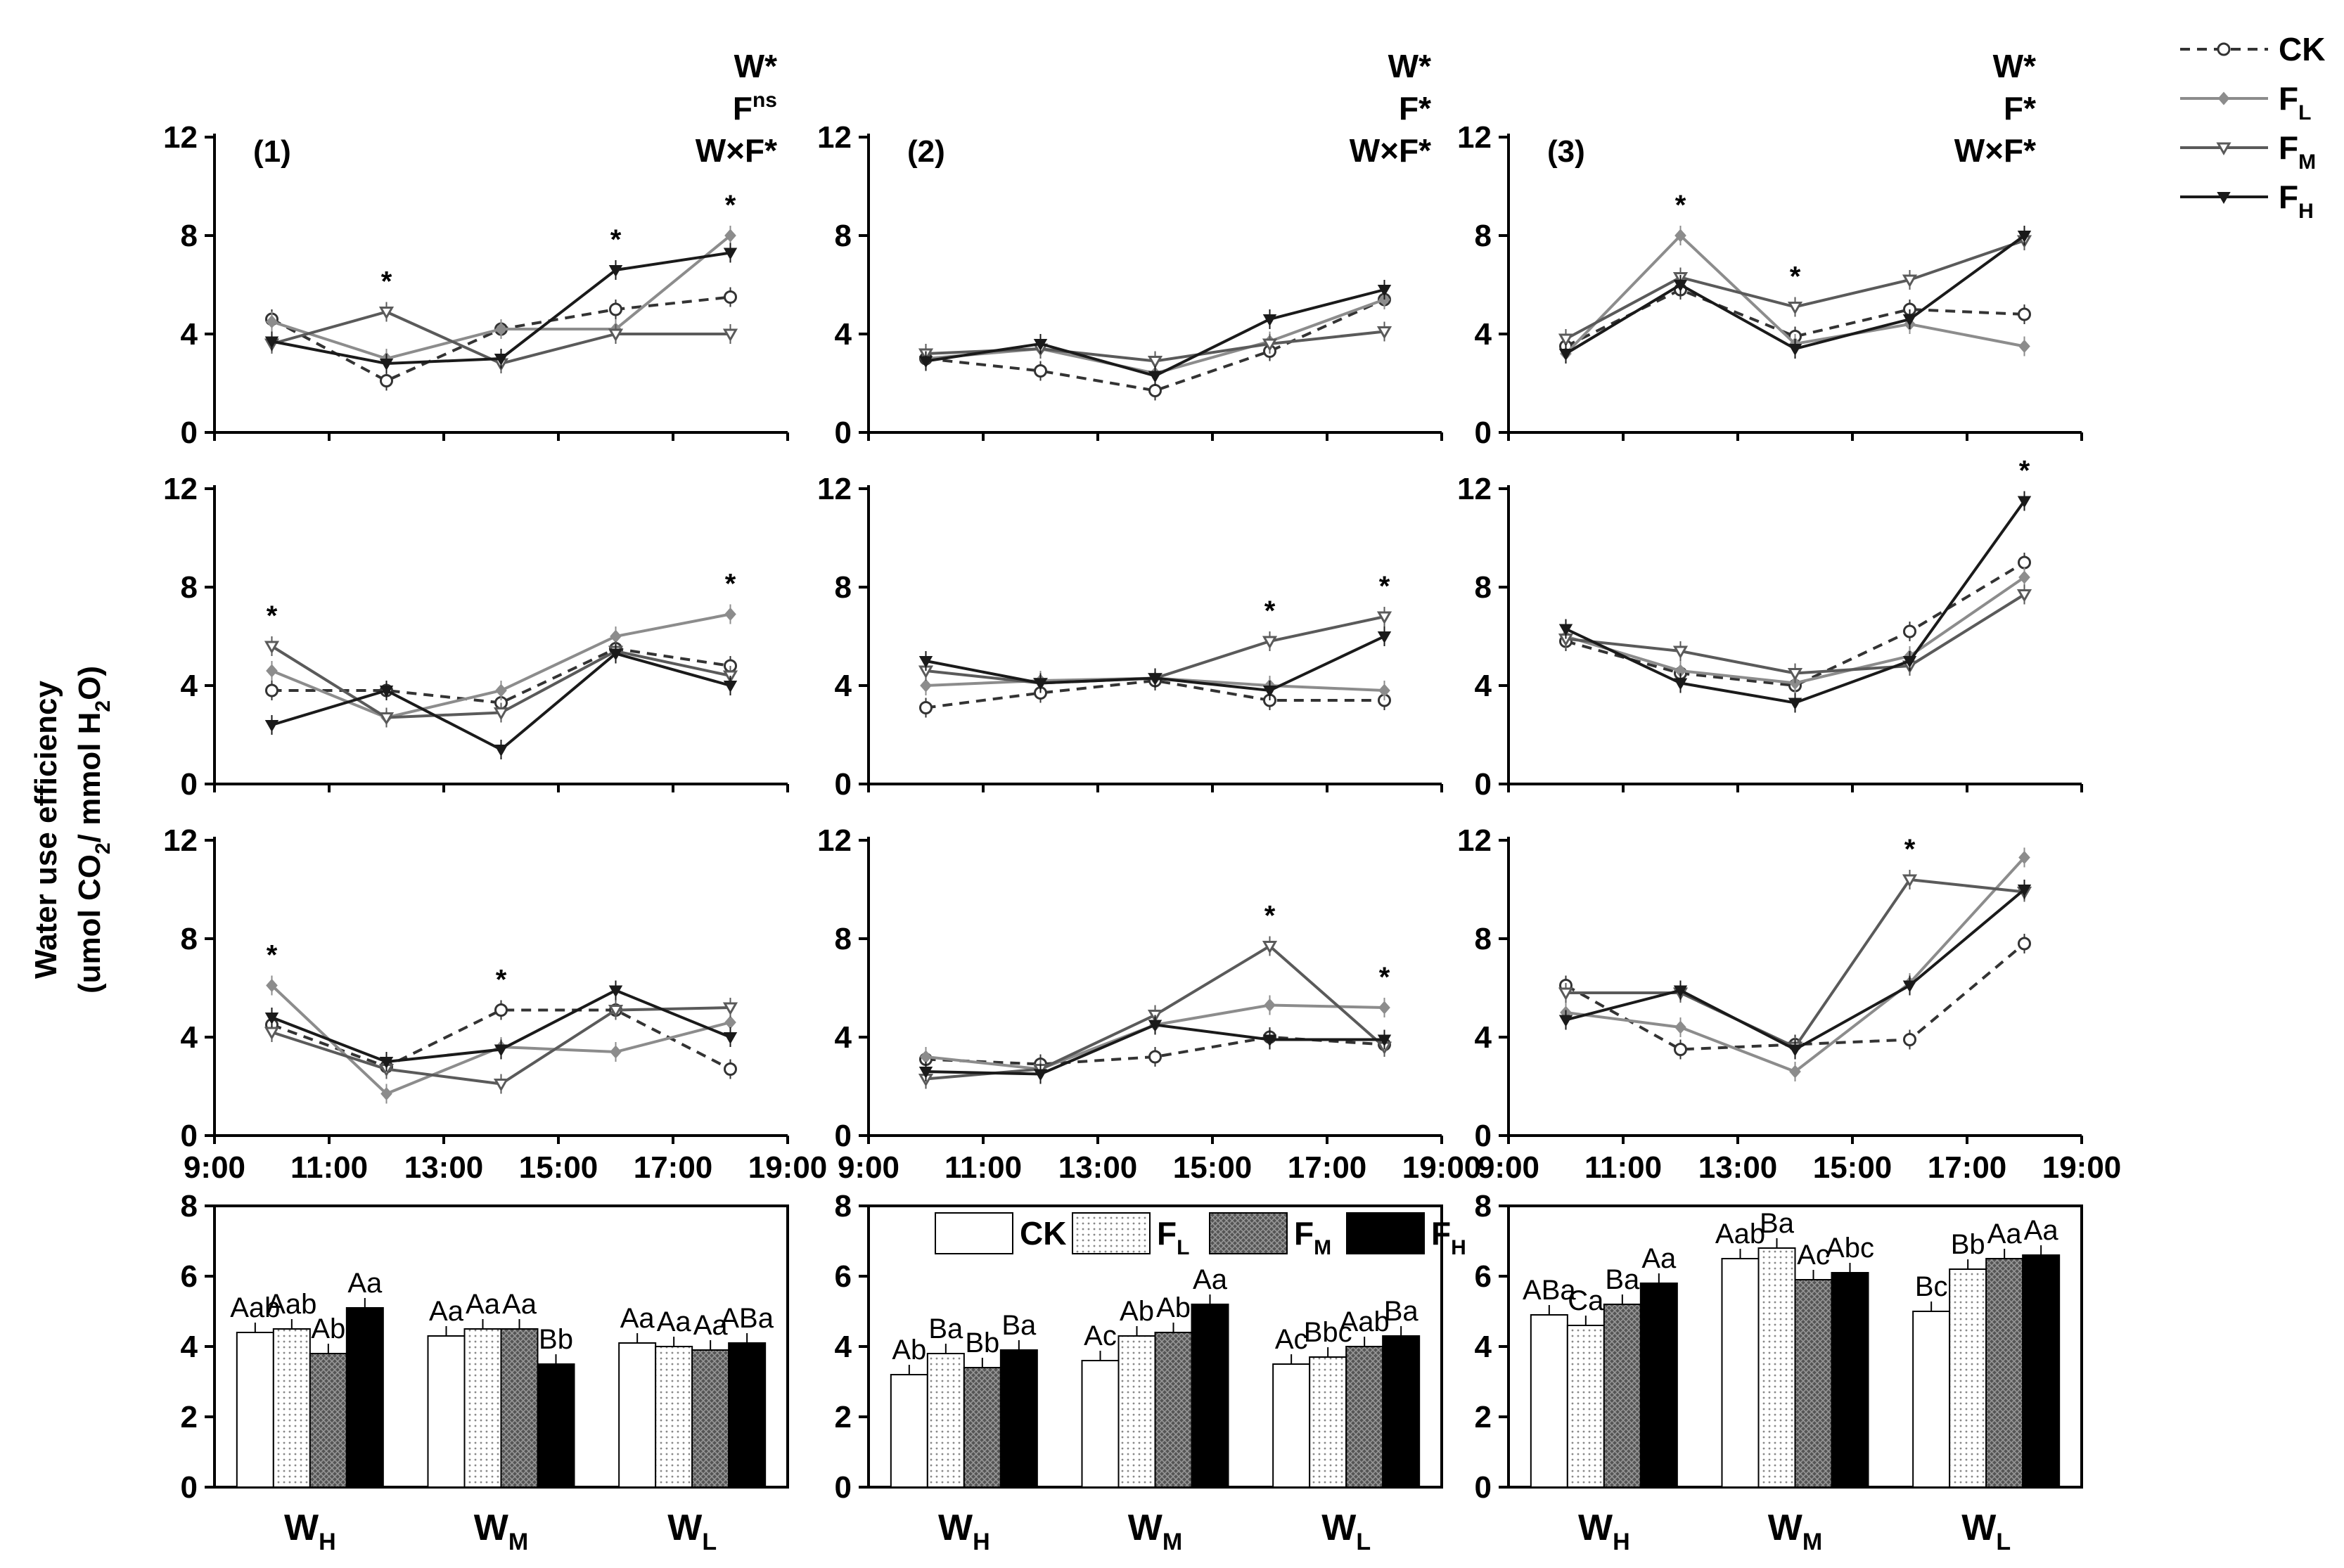  I want to click on line-chart-r1c3: 0 4 8 12 * * (3) W* F* W×F*, so click(1770, 249).